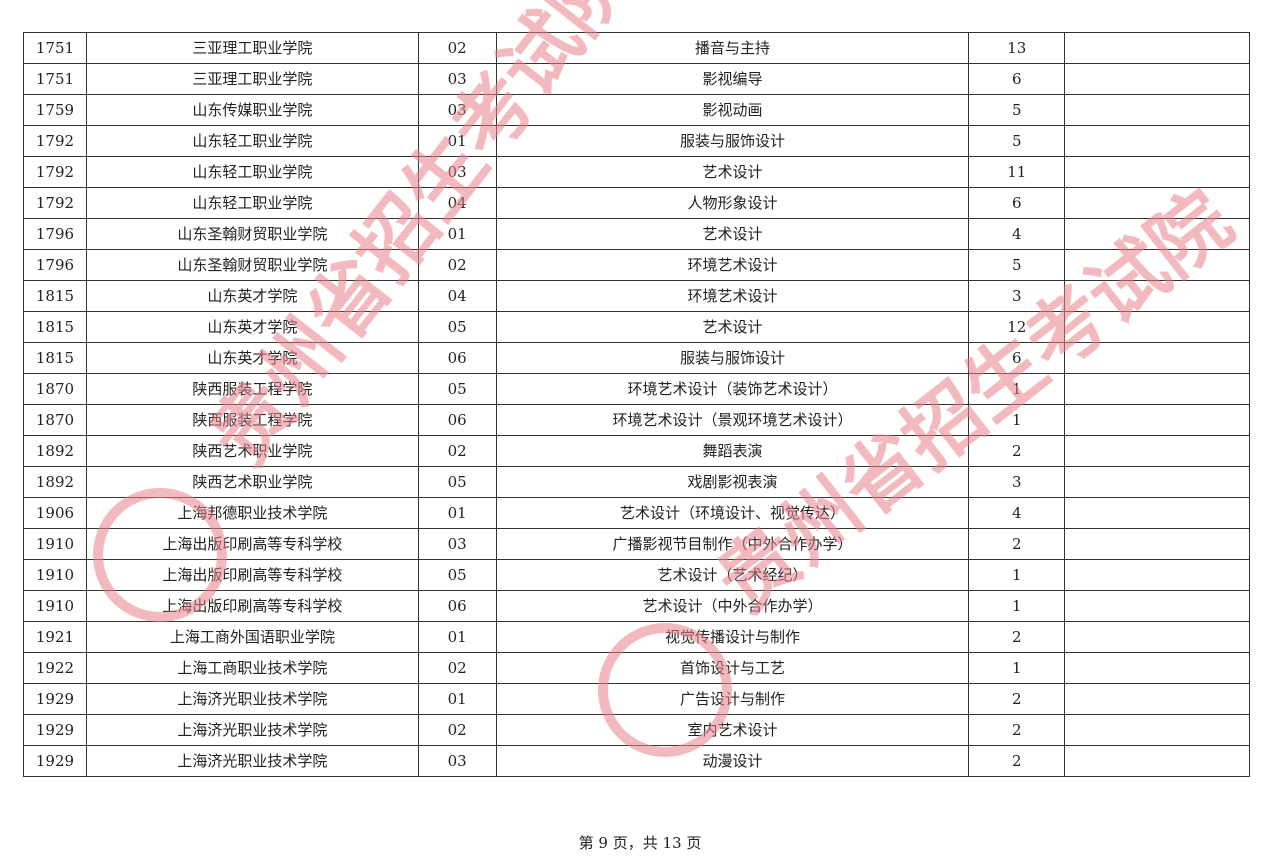 This screenshot has height=865, width=1280. Describe the element at coordinates (732, 389) in the screenshot. I see `cell-major-name: 环境艺术设计（装饰艺术设计）` at that location.